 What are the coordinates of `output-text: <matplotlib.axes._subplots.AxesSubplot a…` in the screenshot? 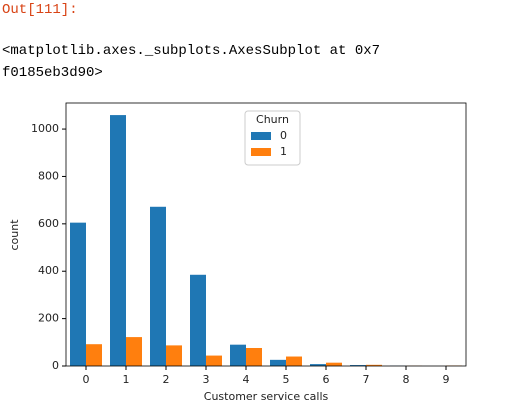 It's located at (191, 62).